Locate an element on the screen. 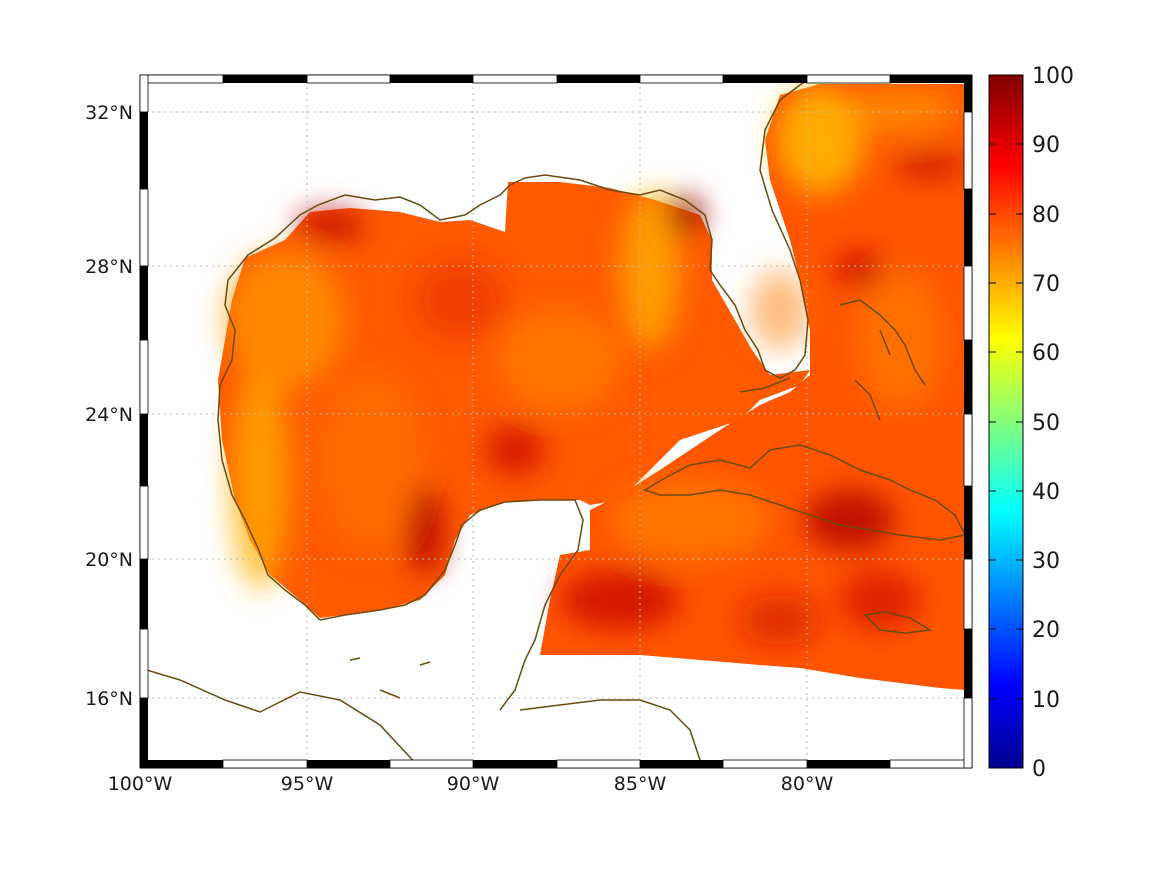 The image size is (1167, 875). colorbar-tick-label: 90 is located at coordinates (1046, 145).